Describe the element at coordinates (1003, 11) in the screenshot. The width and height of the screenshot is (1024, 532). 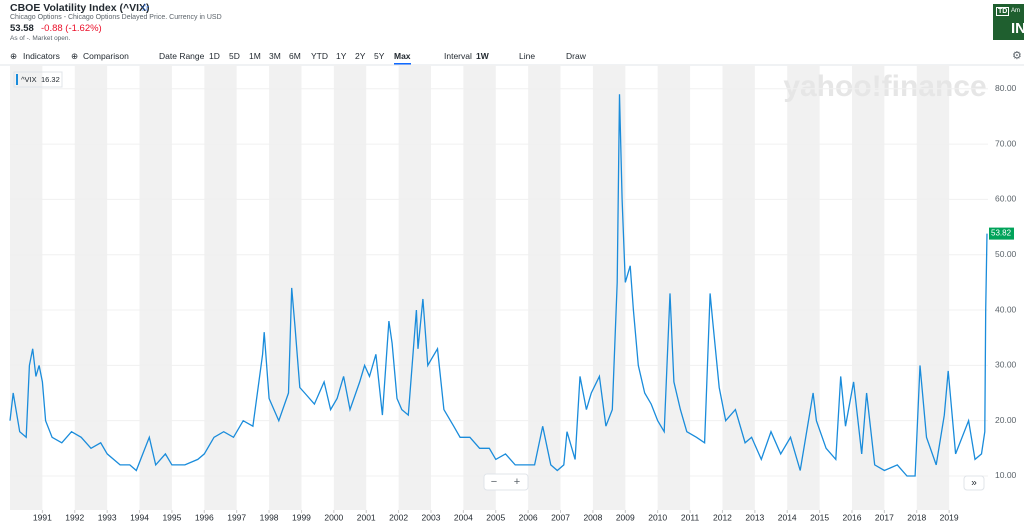
I see `ad-logo: TD` at that location.